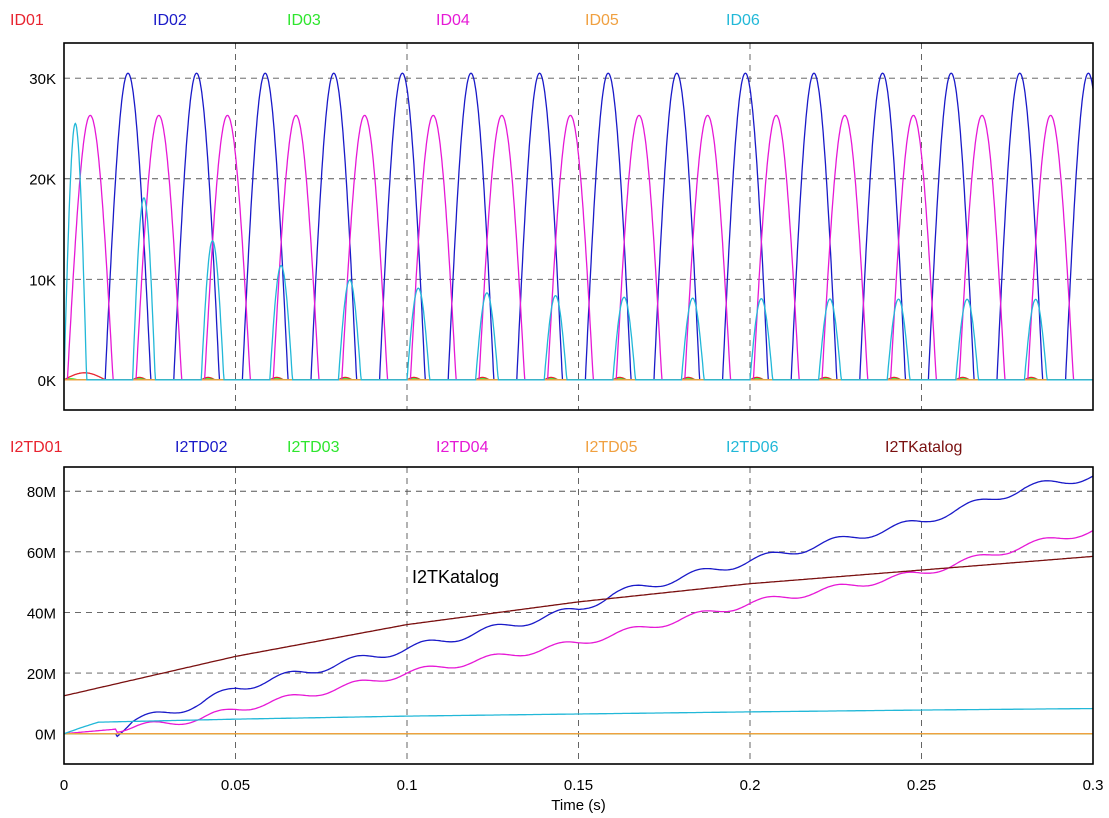  Describe the element at coordinates (743, 20) in the screenshot. I see `legend-entry: ID06` at that location.